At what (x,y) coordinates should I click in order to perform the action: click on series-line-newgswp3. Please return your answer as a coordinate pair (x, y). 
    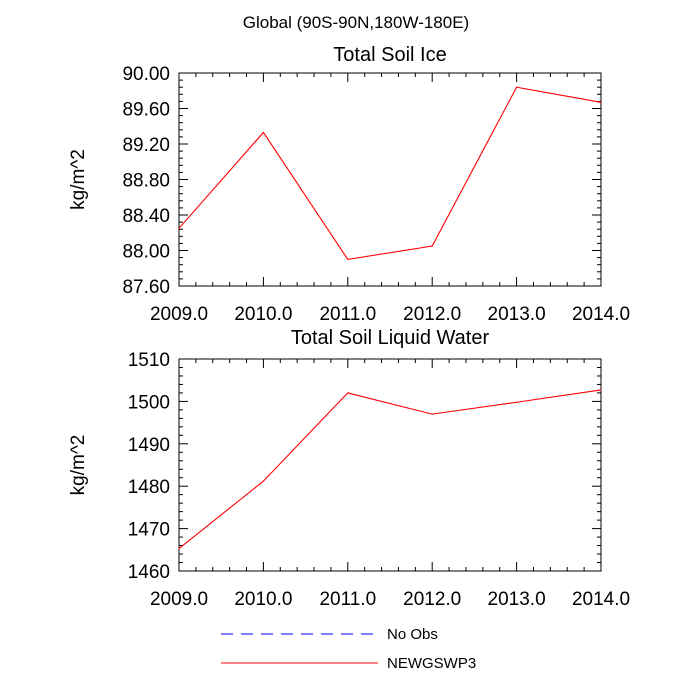
    Looking at the image, I should click on (390, 469).